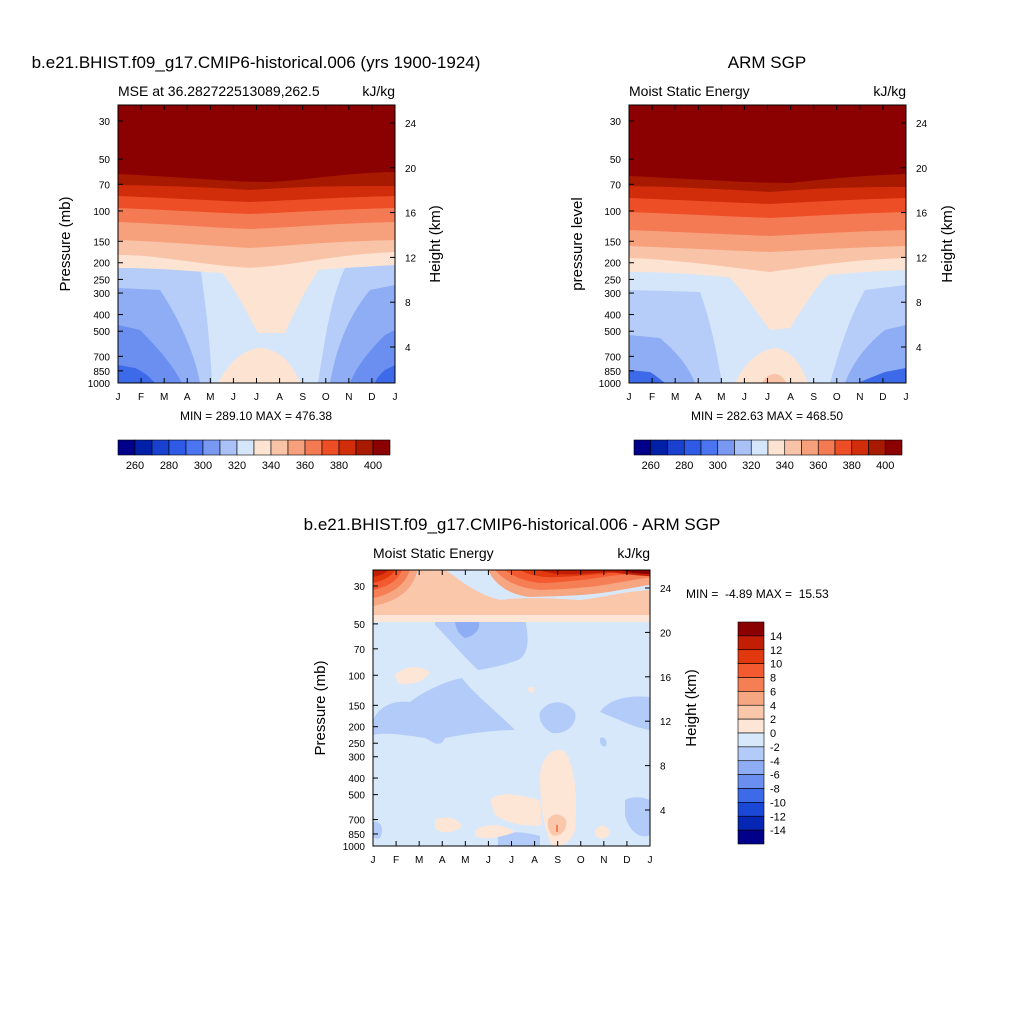 This screenshot has height=1024, width=1024. I want to click on x-tick-label: N, so click(859, 397).